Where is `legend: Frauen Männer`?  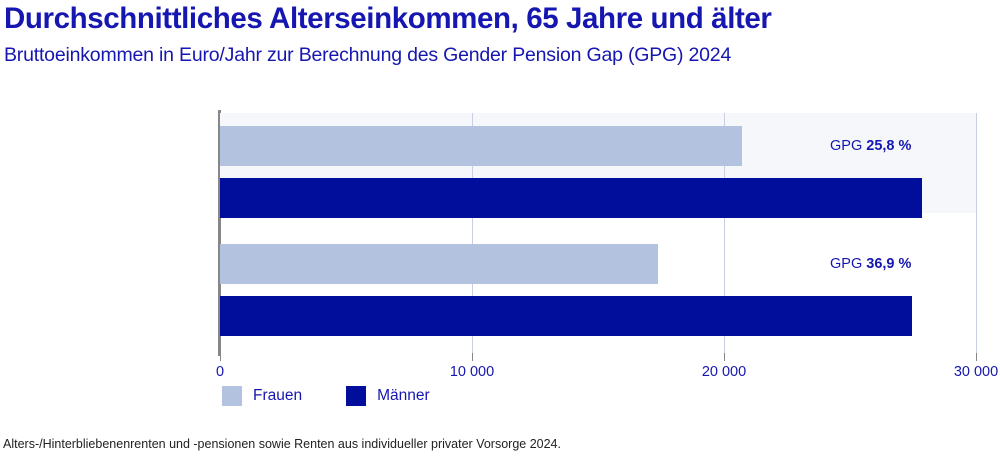 legend: Frauen Männer is located at coordinates (326, 396).